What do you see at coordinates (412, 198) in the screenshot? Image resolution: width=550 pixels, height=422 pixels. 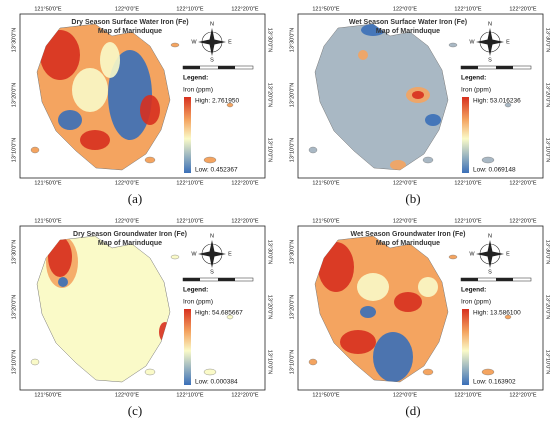 I see `panel-label: (b)` at bounding box center [412, 198].